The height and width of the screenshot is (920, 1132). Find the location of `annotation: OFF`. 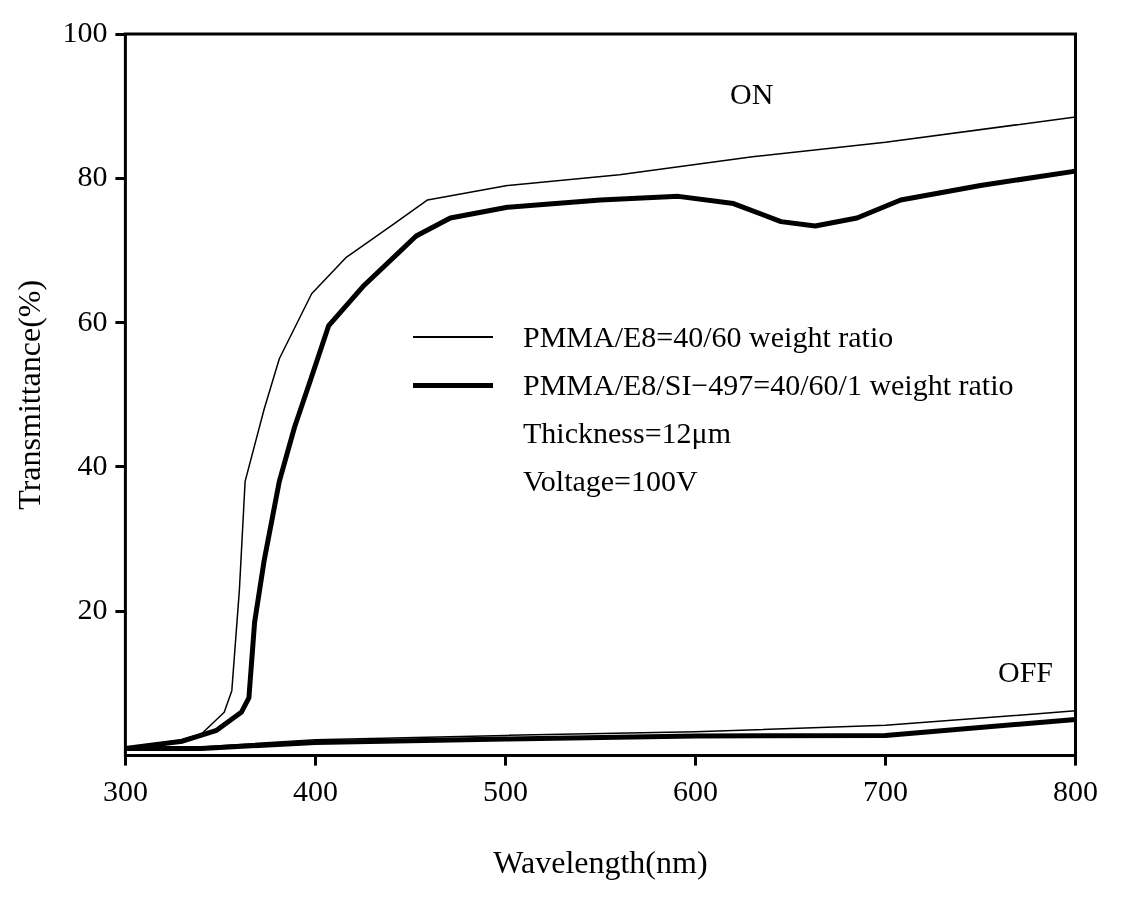

annotation: OFF is located at coordinates (1026, 672).